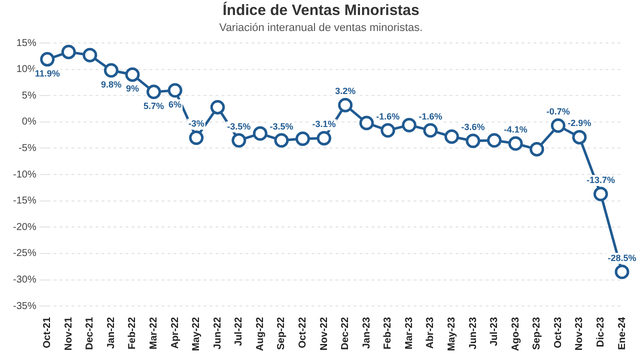 The image size is (642, 361). Describe the element at coordinates (196, 333) in the screenshot. I see `x-tick-label: May-22` at that location.